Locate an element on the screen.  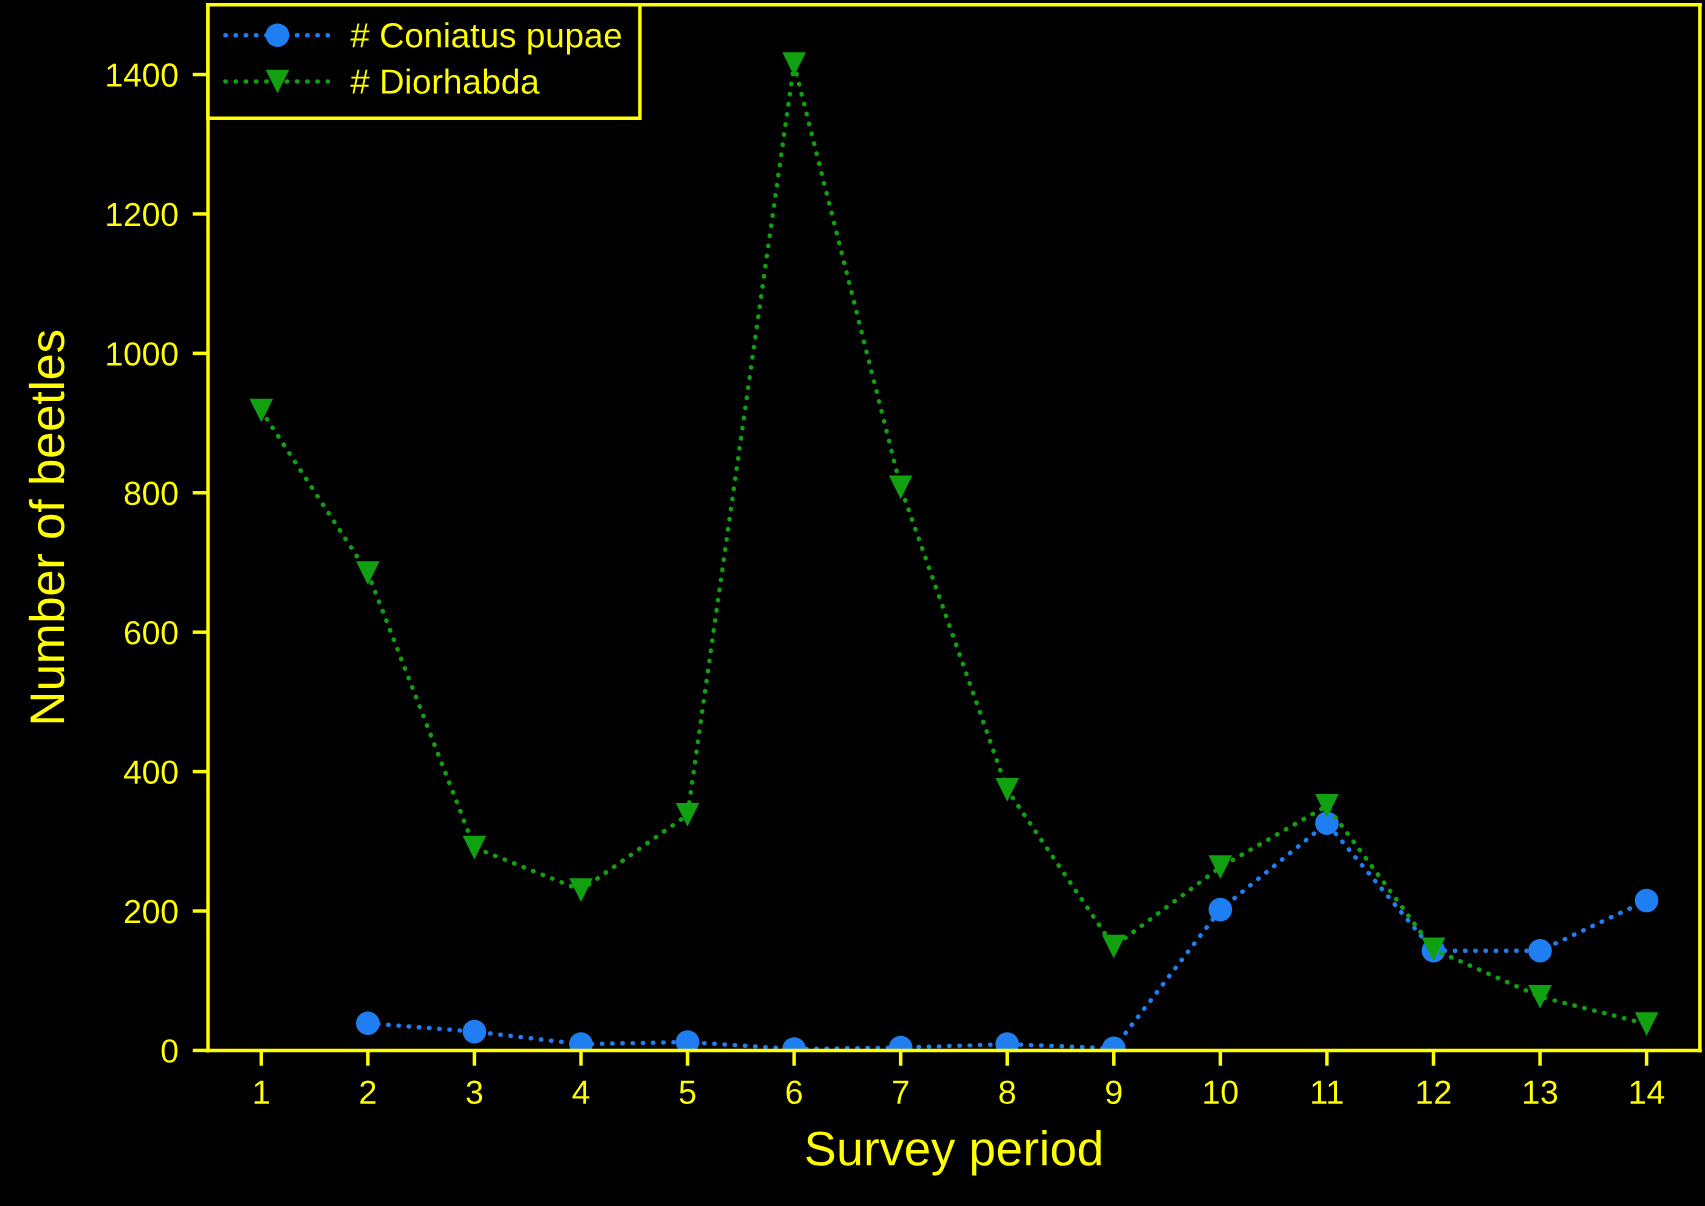
y-tick-label: 1200 is located at coordinates (142, 214).